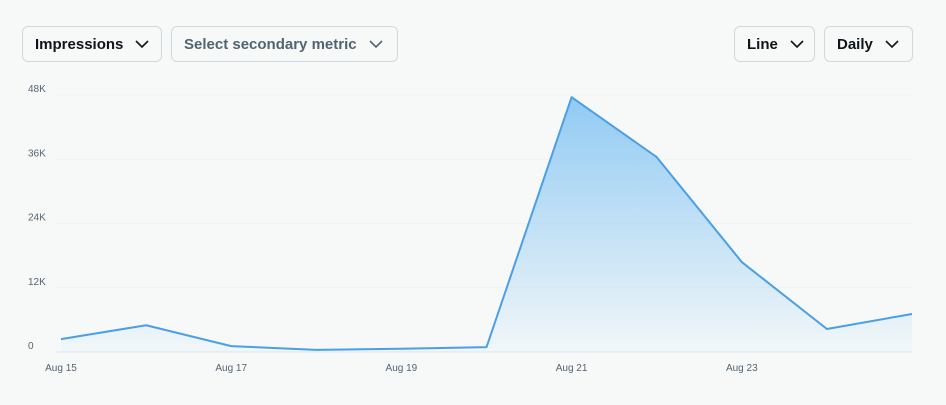  What do you see at coordinates (572, 368) in the screenshot?
I see `x-tick-label: Aug 21` at bounding box center [572, 368].